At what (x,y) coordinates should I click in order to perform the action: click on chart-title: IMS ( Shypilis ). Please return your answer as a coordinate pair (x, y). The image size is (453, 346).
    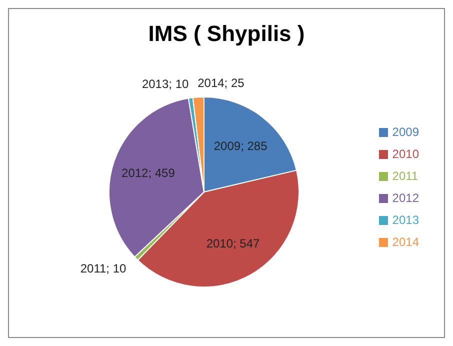
    Looking at the image, I should click on (226, 34).